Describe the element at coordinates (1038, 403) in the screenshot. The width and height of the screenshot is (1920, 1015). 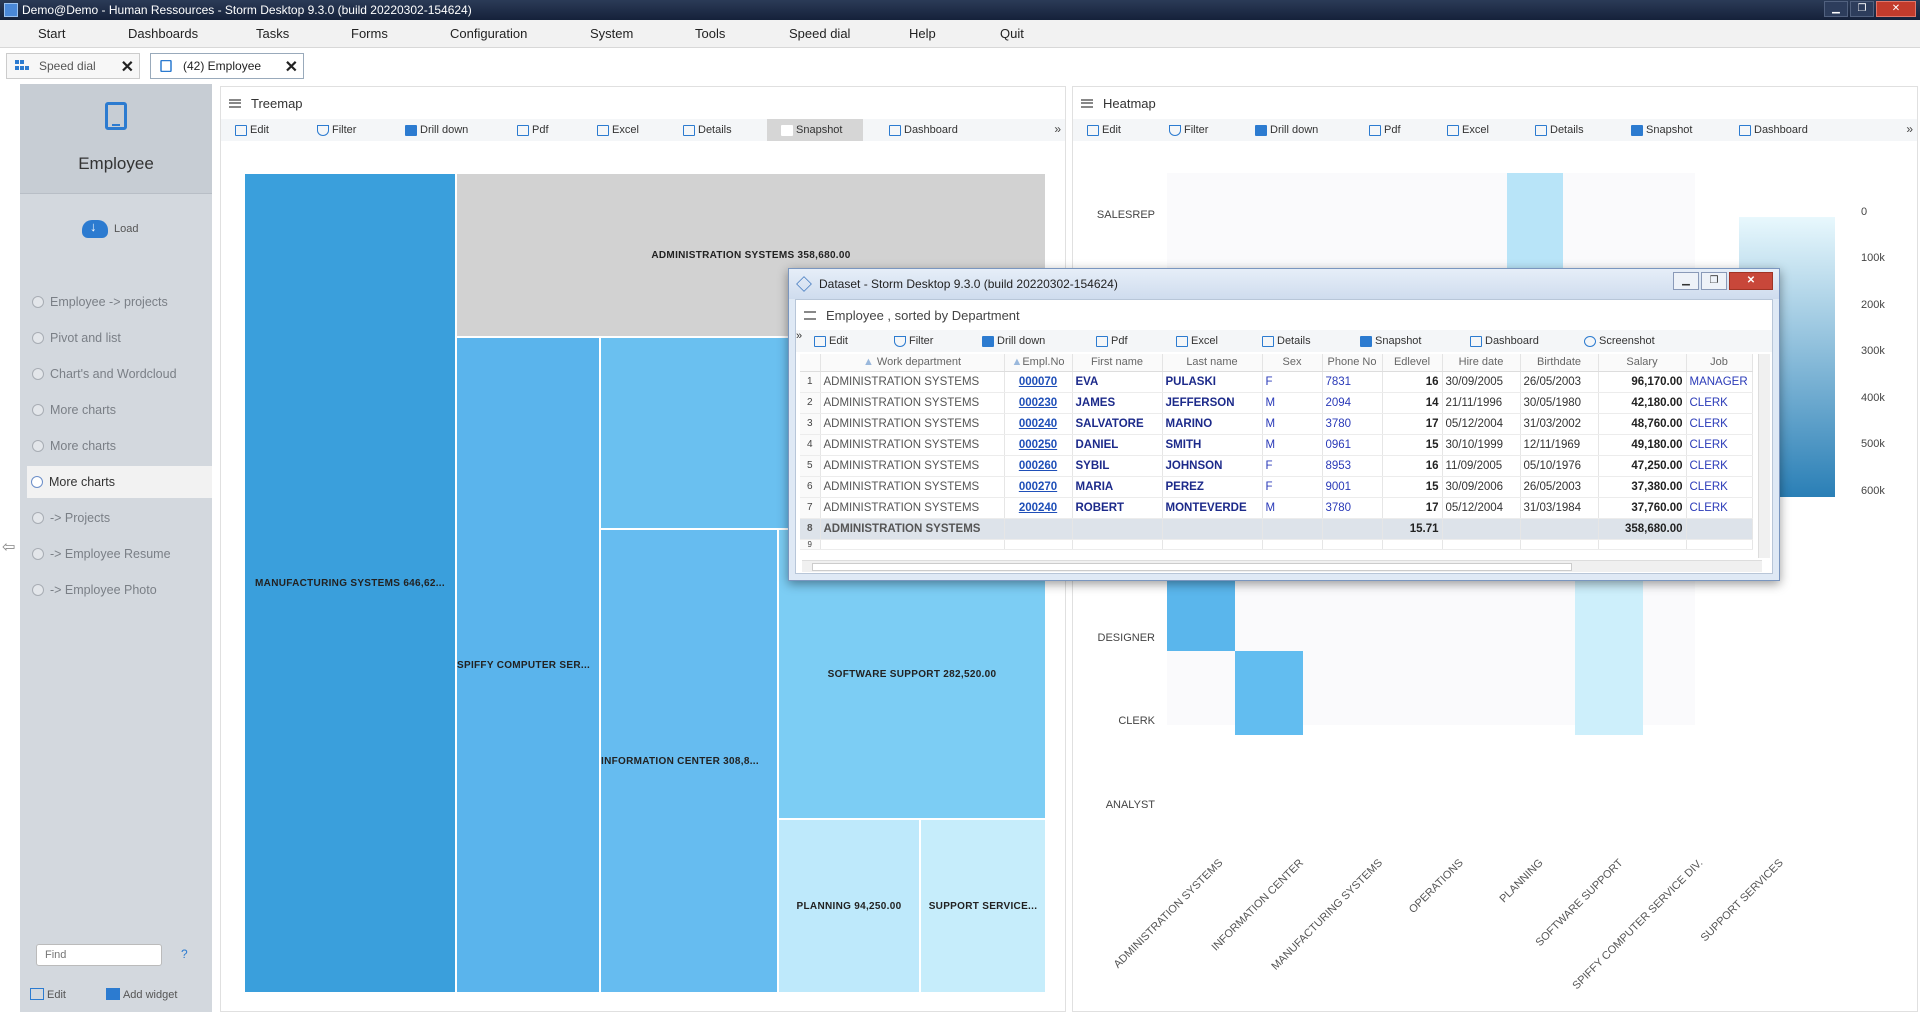
I see `table-cell: 000230` at that location.